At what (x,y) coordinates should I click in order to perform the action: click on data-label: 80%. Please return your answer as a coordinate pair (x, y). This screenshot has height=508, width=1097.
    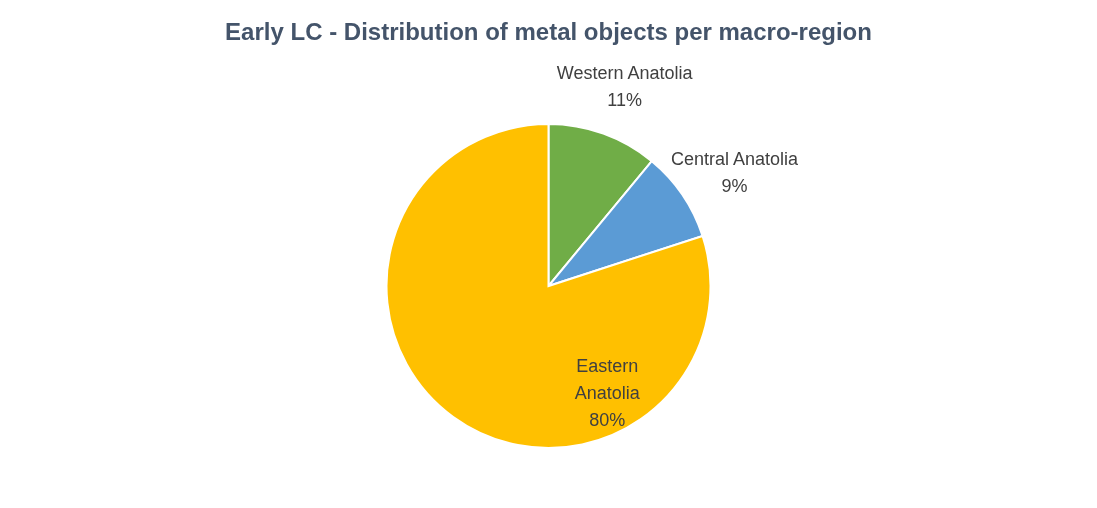
    Looking at the image, I should click on (607, 419).